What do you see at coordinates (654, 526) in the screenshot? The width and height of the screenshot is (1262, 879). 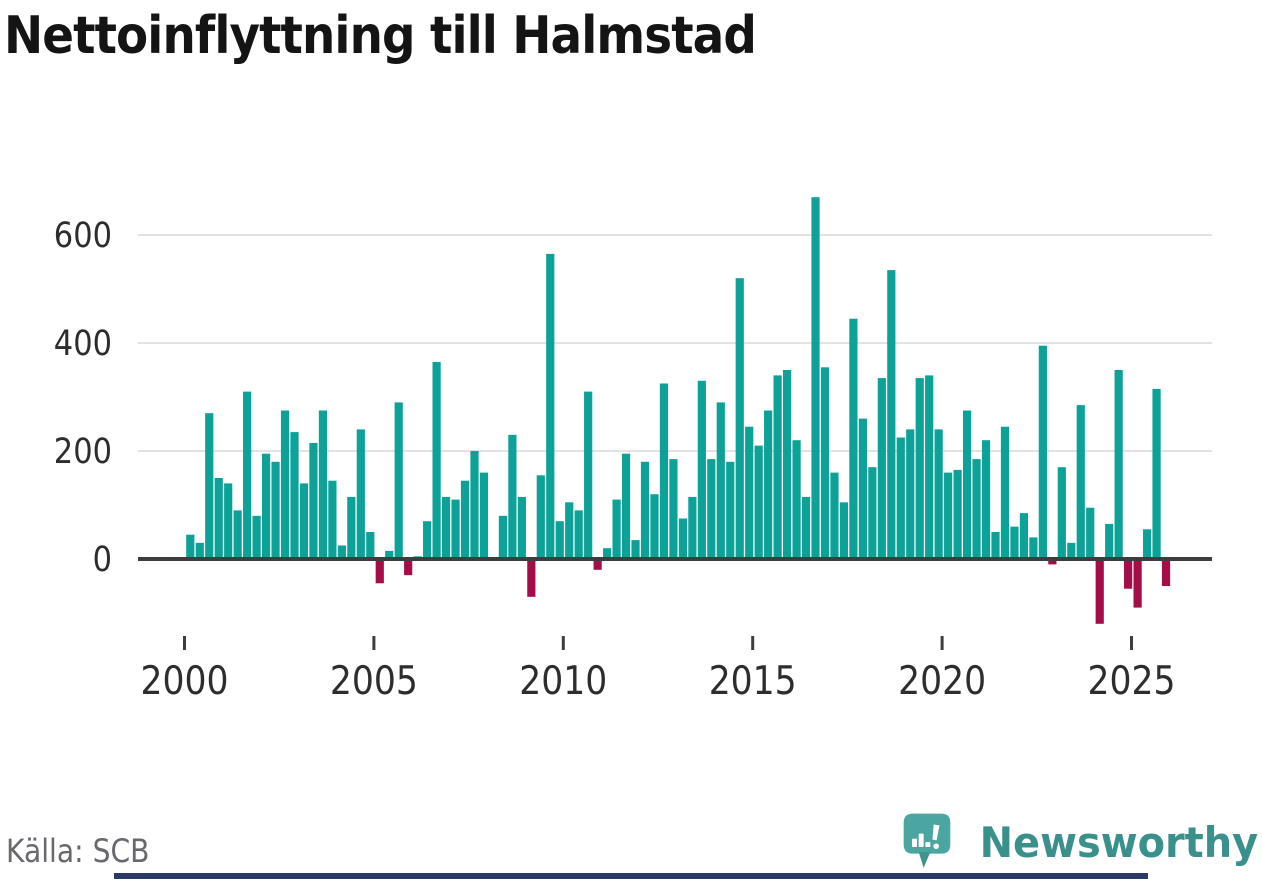 I see `bar-2012-q2` at bounding box center [654, 526].